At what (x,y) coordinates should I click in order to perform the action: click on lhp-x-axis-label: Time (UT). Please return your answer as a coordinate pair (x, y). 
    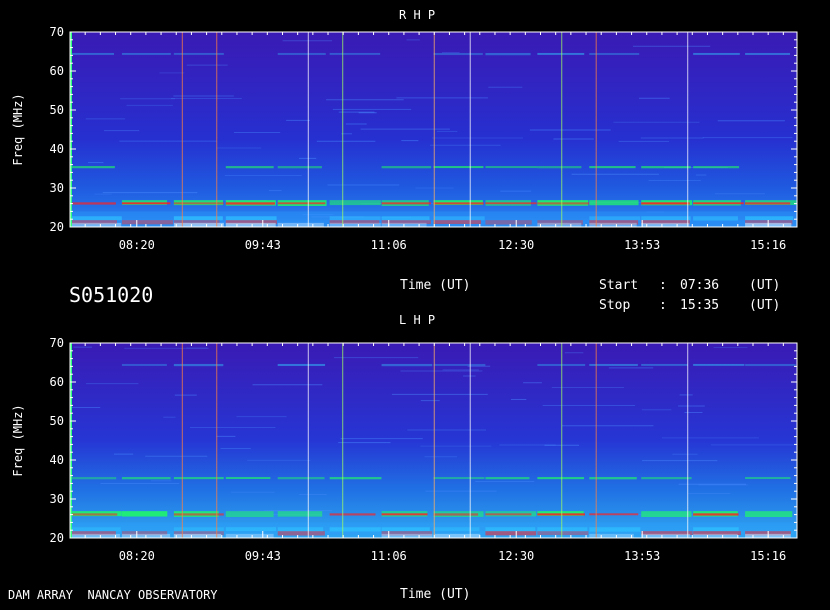
    Looking at the image, I should click on (435, 594).